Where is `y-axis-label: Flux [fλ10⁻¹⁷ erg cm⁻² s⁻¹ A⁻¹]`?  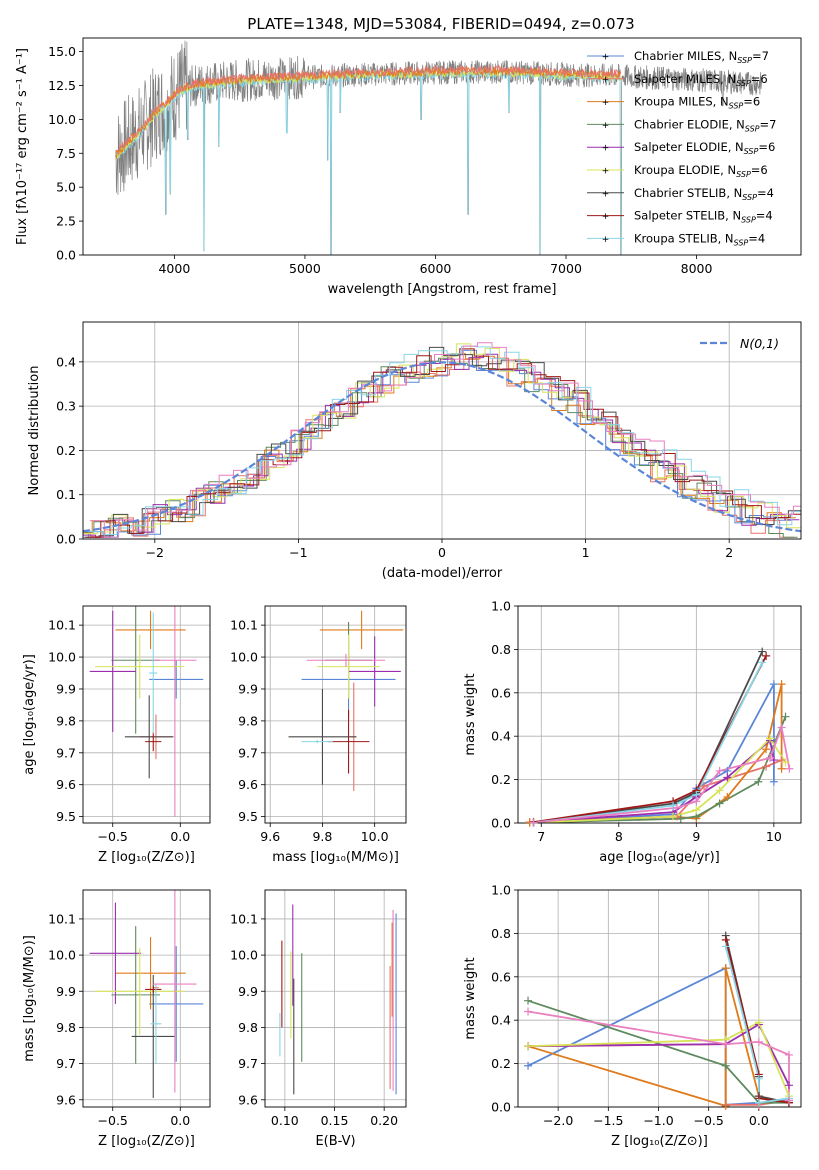 y-axis-label: Flux [fλ10⁻¹⁷ erg cm⁻² s⁻¹ A⁻¹] is located at coordinates (22, 146).